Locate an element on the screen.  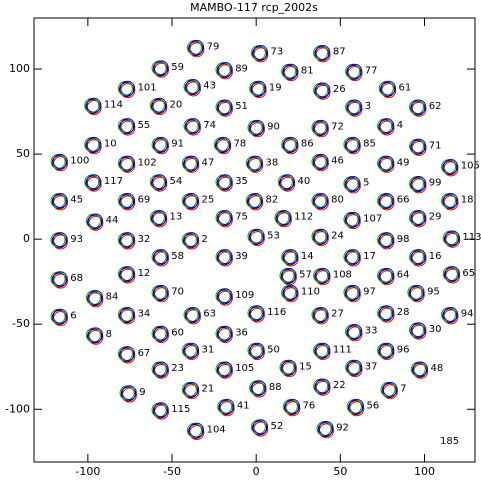
channel-label: 22 is located at coordinates (339, 385).